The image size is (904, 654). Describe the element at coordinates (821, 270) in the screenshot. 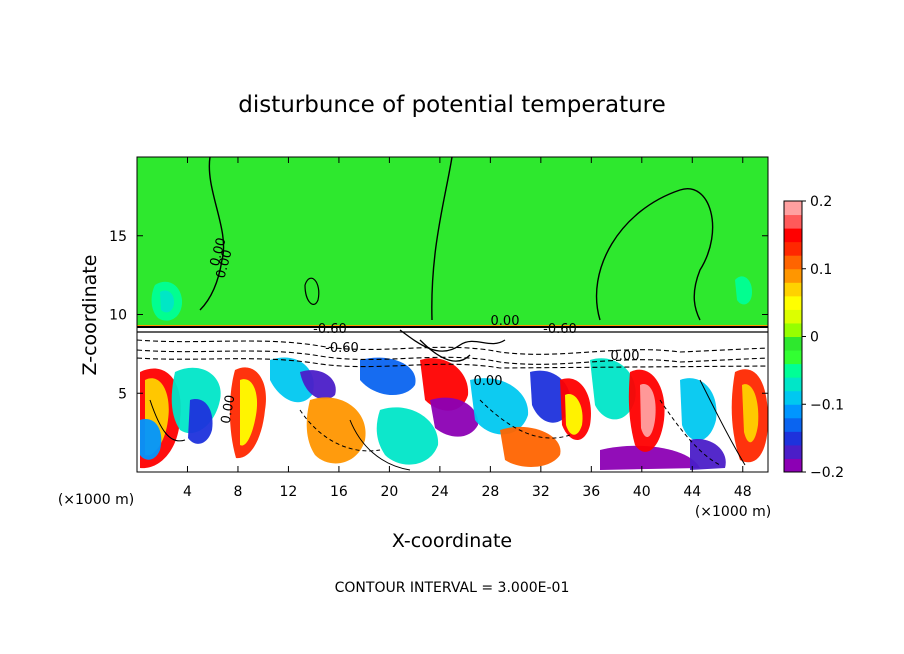

I see `colorbar-tick-label: 0.1` at that location.